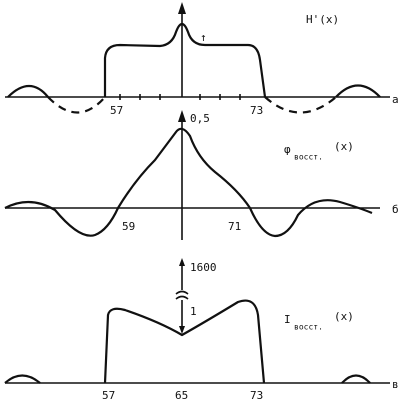 The image size is (403, 408). What do you see at coordinates (287, 319) in the screenshot?
I see `curve-label: I` at bounding box center [287, 319].